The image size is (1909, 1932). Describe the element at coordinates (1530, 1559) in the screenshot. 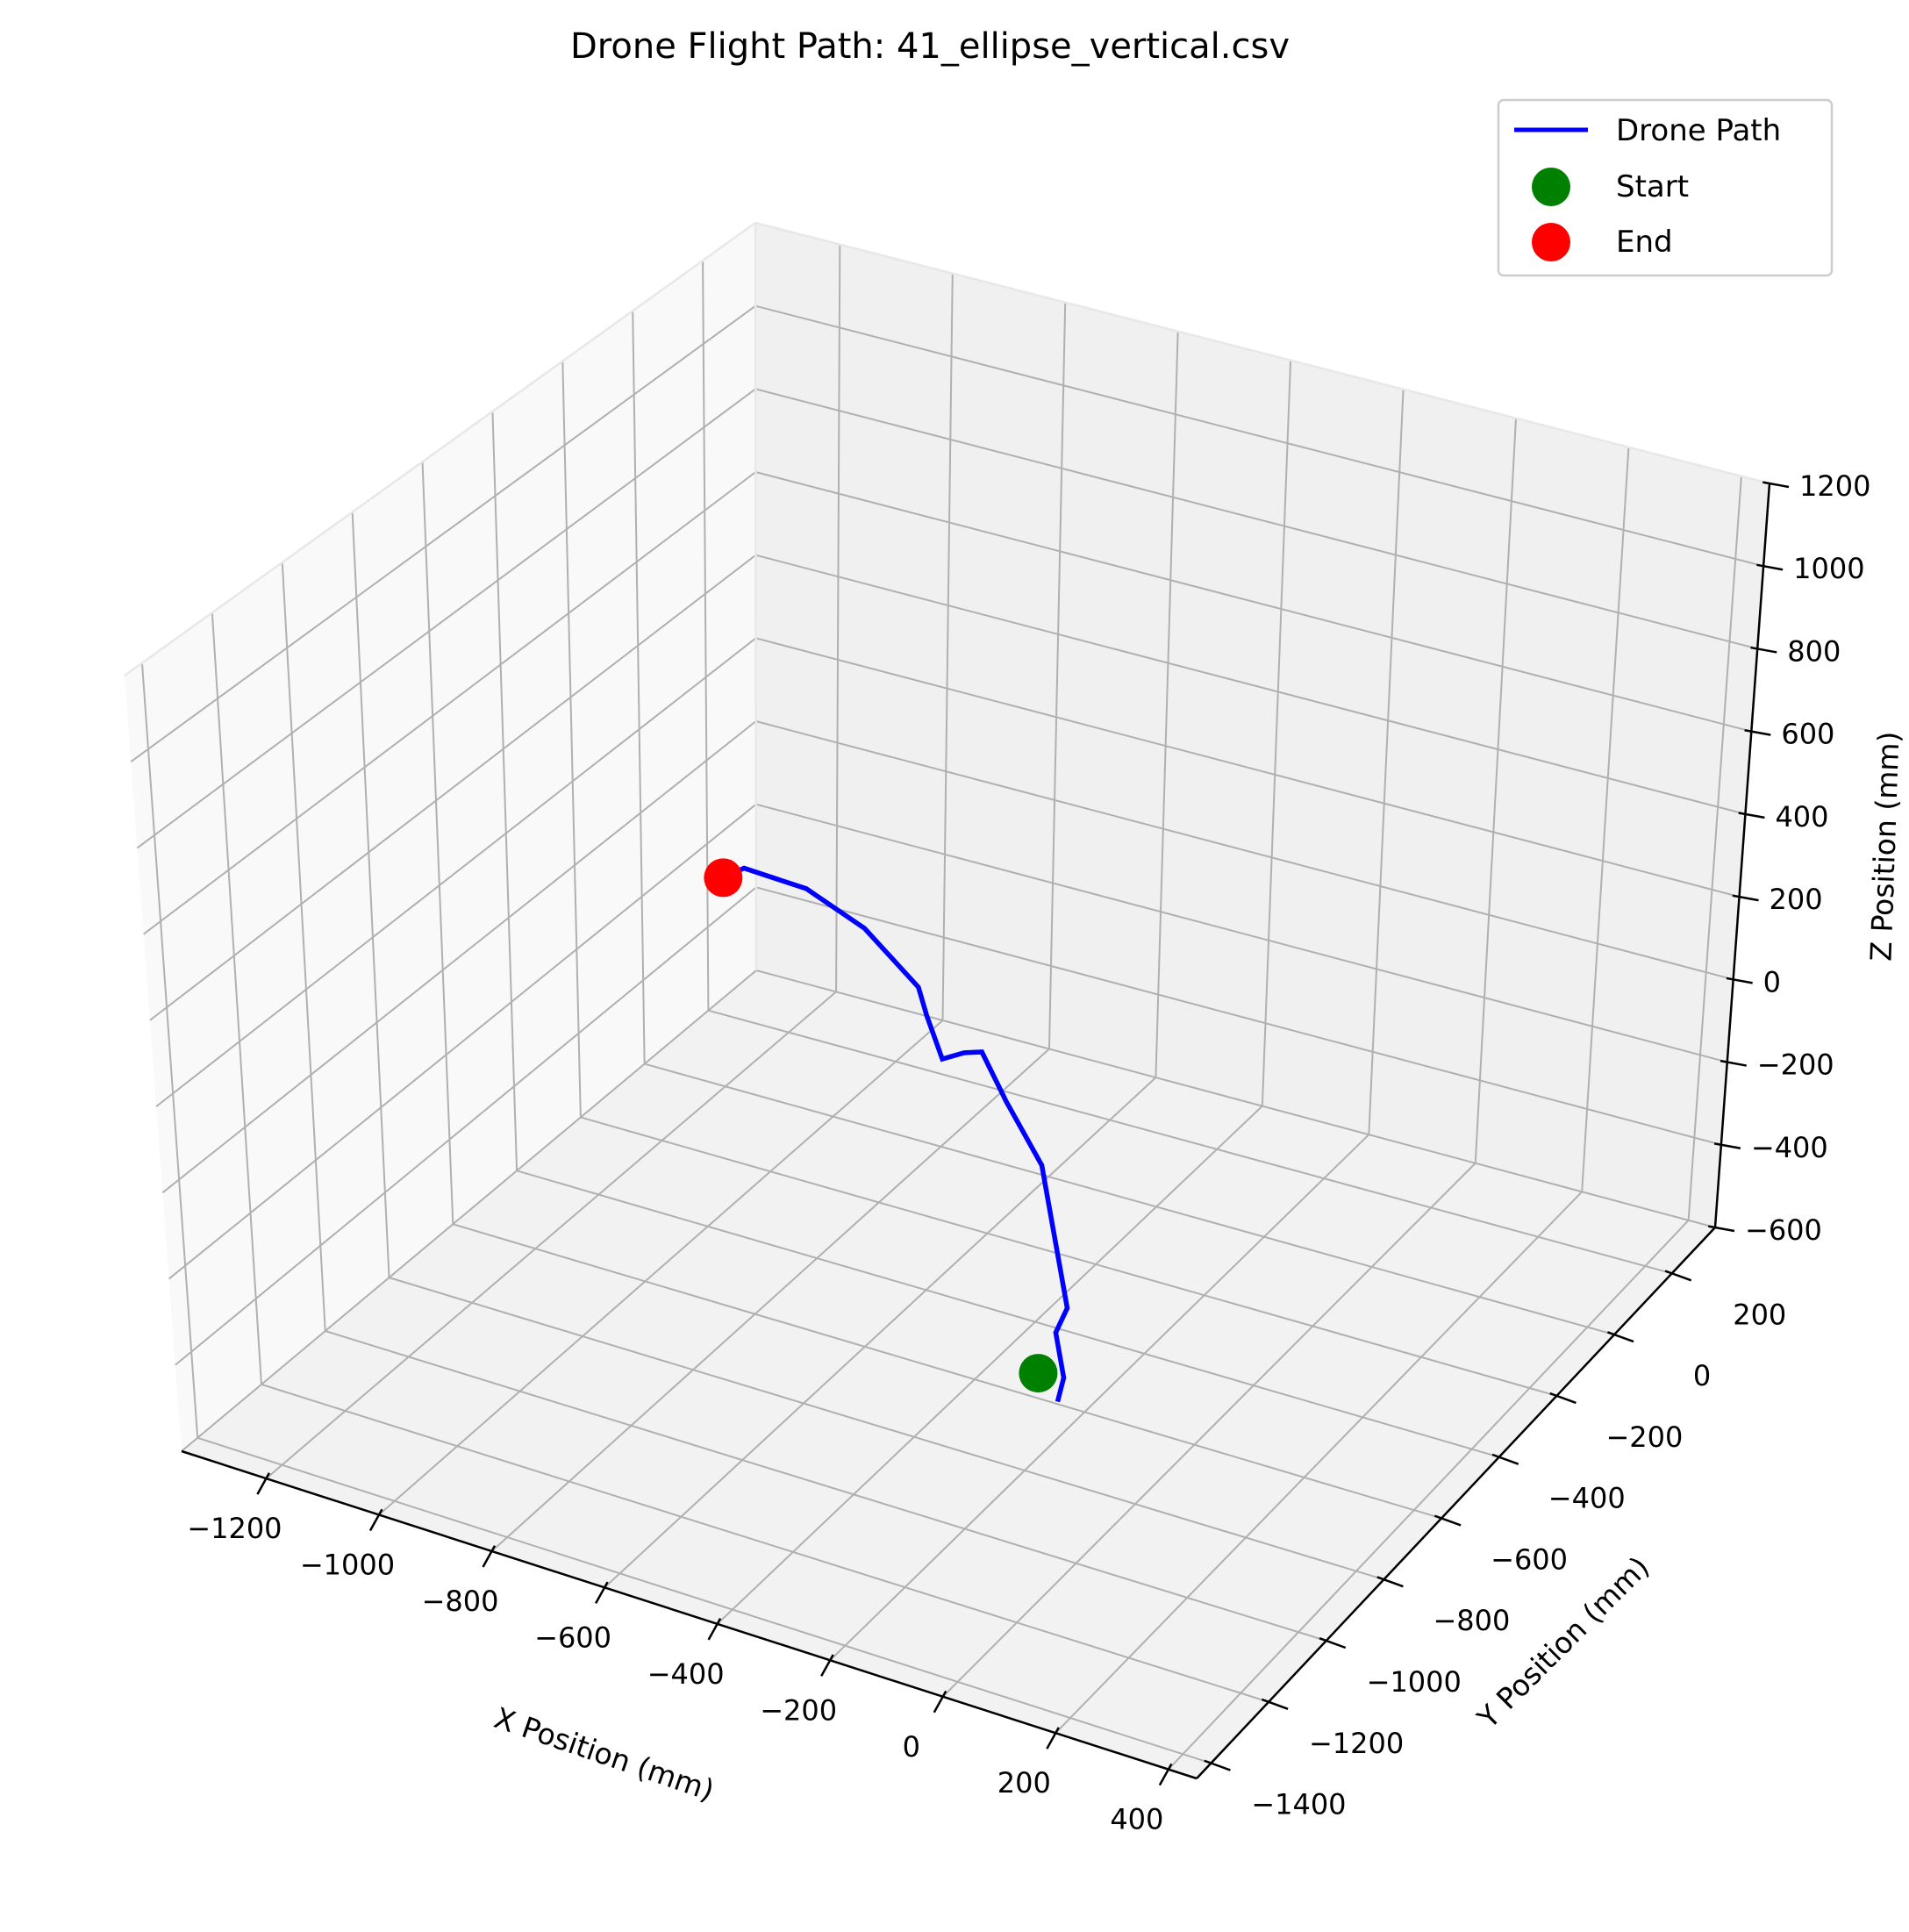

I see `y-tick-label: −600` at that location.